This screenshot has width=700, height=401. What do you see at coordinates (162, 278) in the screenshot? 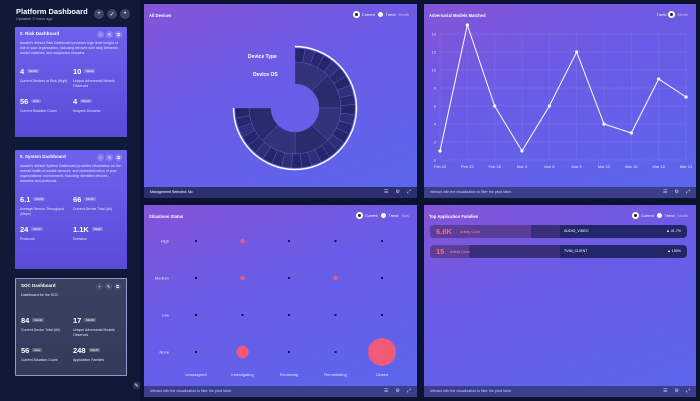
I see `y-category-label: Medium` at bounding box center [162, 278].